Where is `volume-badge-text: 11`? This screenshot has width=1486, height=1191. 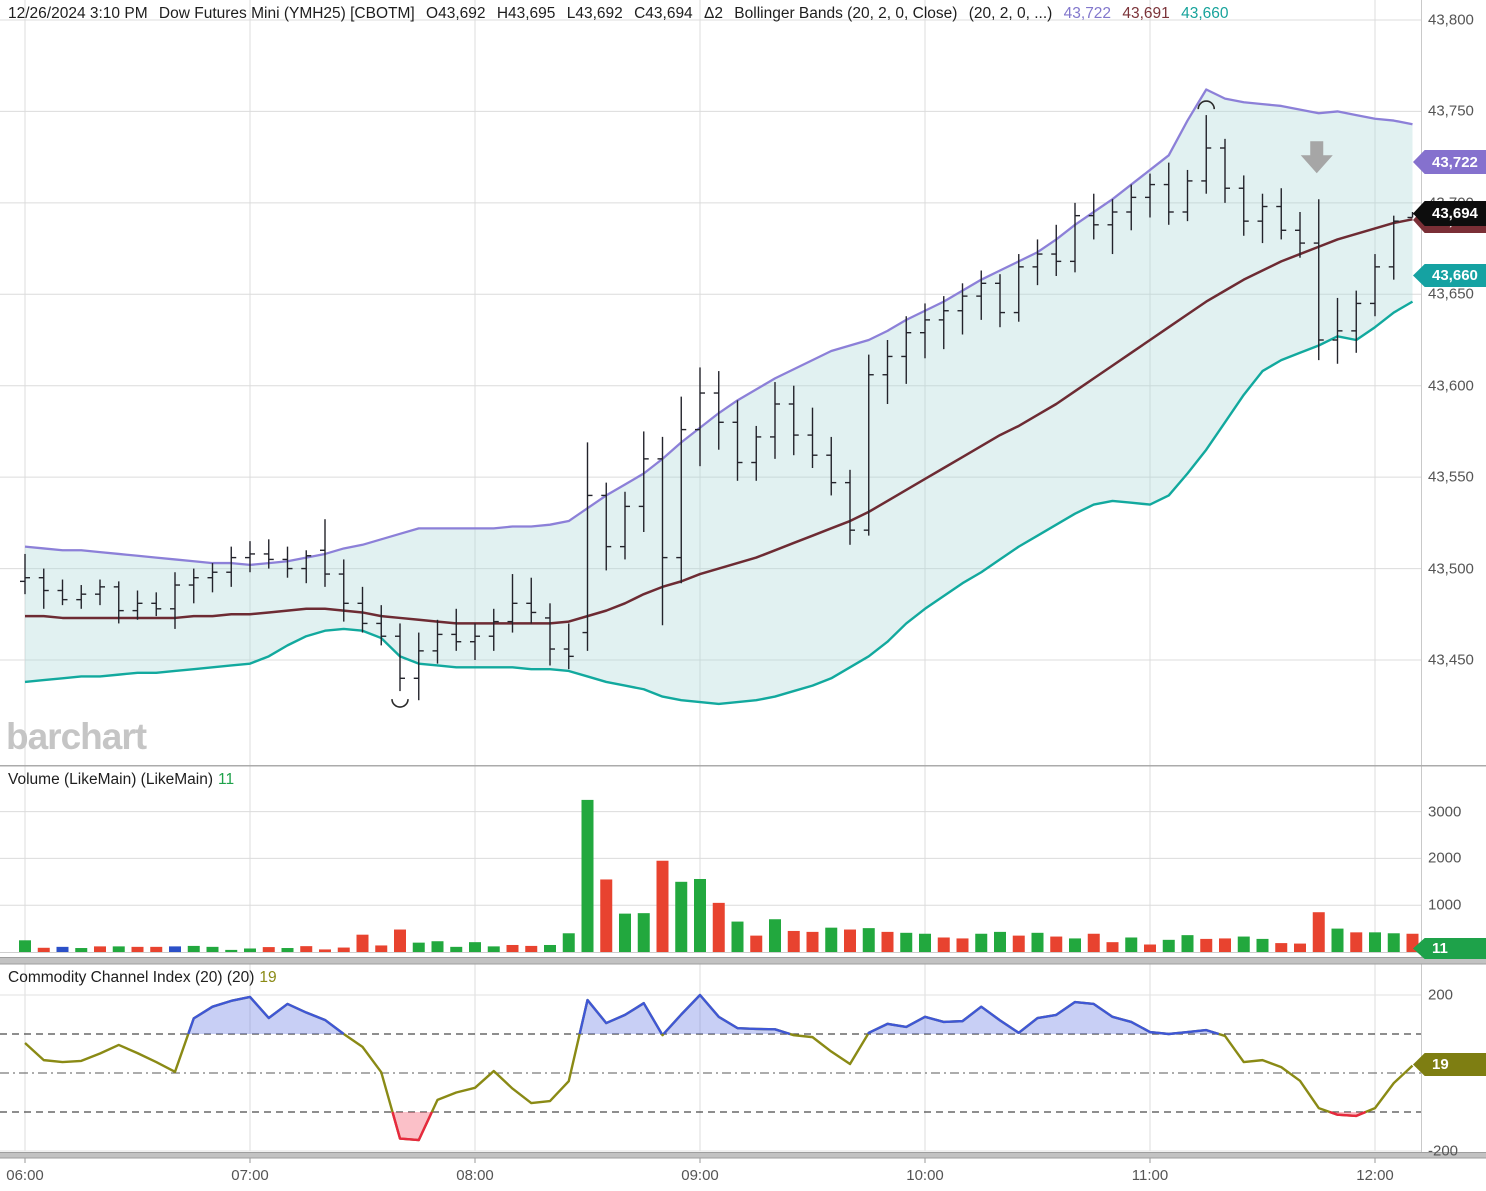
volume-badge-text: 11 is located at coordinates (1440, 948).